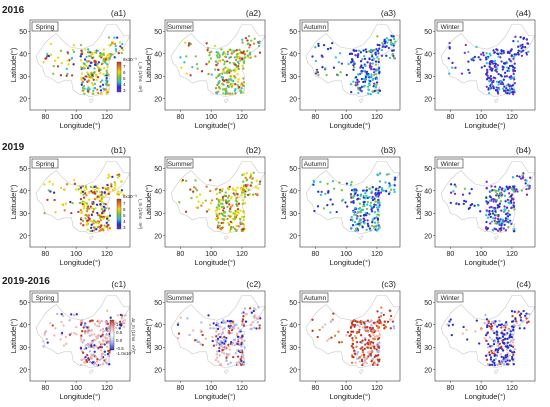 The image size is (550, 407). I want to click on colorbar-tick-label: 5, so click(124, 78).